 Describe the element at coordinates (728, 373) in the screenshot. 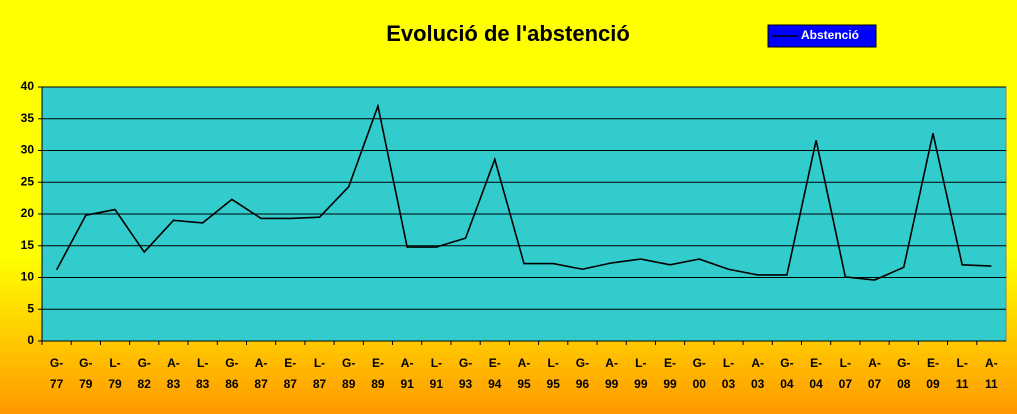

I see `x-tick-label: L-03` at that location.